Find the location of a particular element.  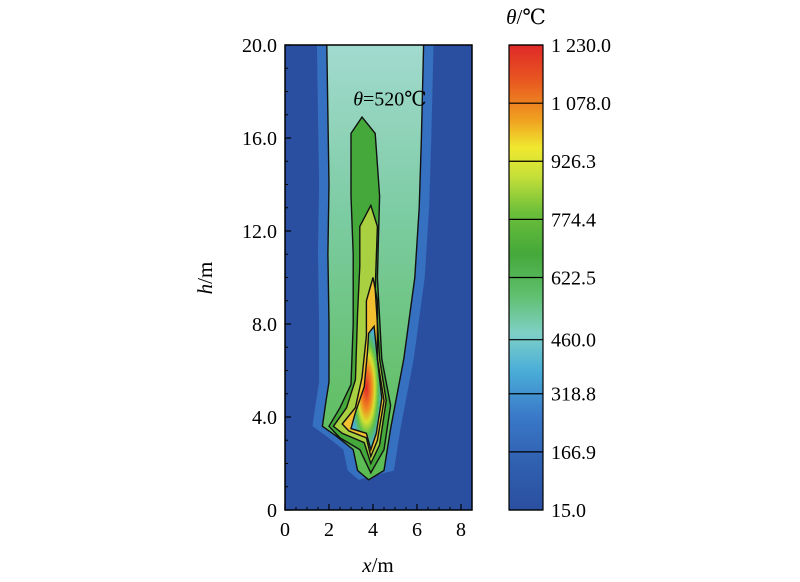

x-axis-unit: /m is located at coordinates (383, 565).